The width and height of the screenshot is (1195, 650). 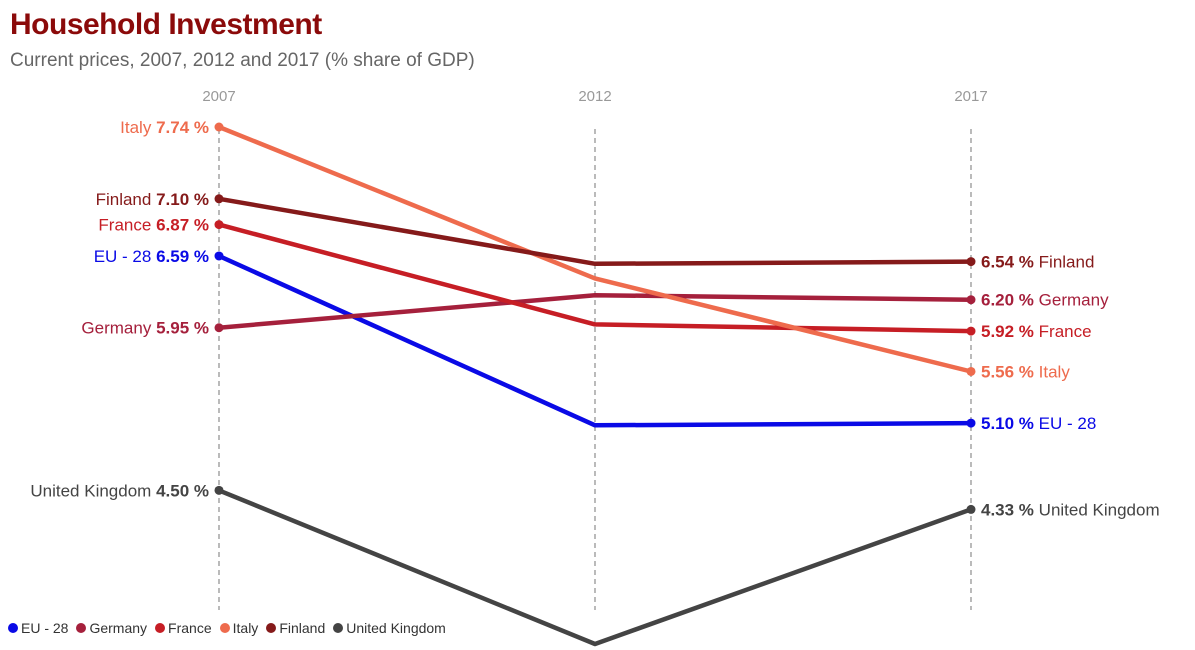 What do you see at coordinates (595, 278) in the screenshot?
I see `series-line-france` at bounding box center [595, 278].